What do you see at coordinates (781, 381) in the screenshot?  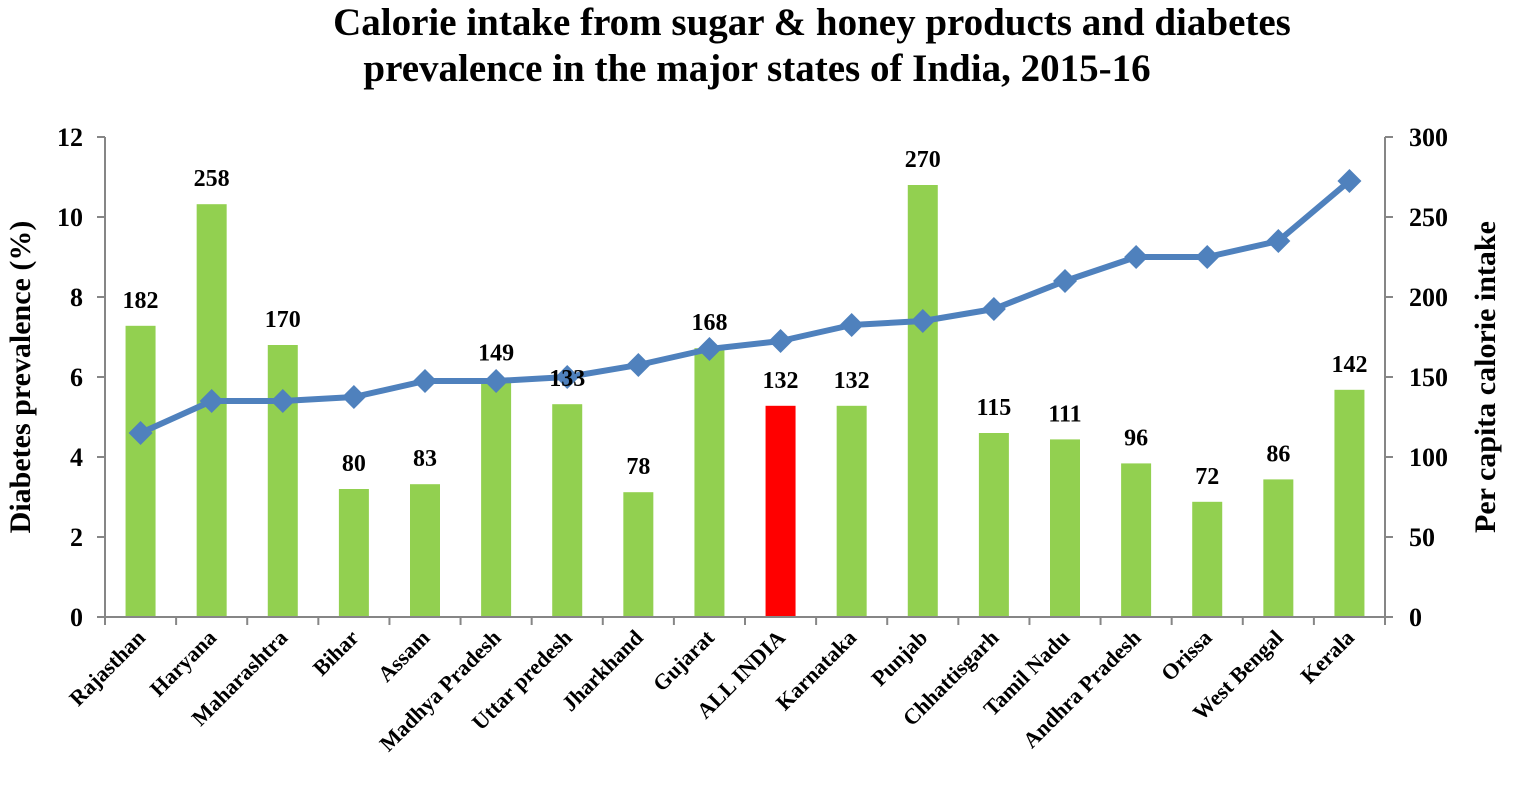 I see `bar-data-label-9: 132` at bounding box center [781, 381].